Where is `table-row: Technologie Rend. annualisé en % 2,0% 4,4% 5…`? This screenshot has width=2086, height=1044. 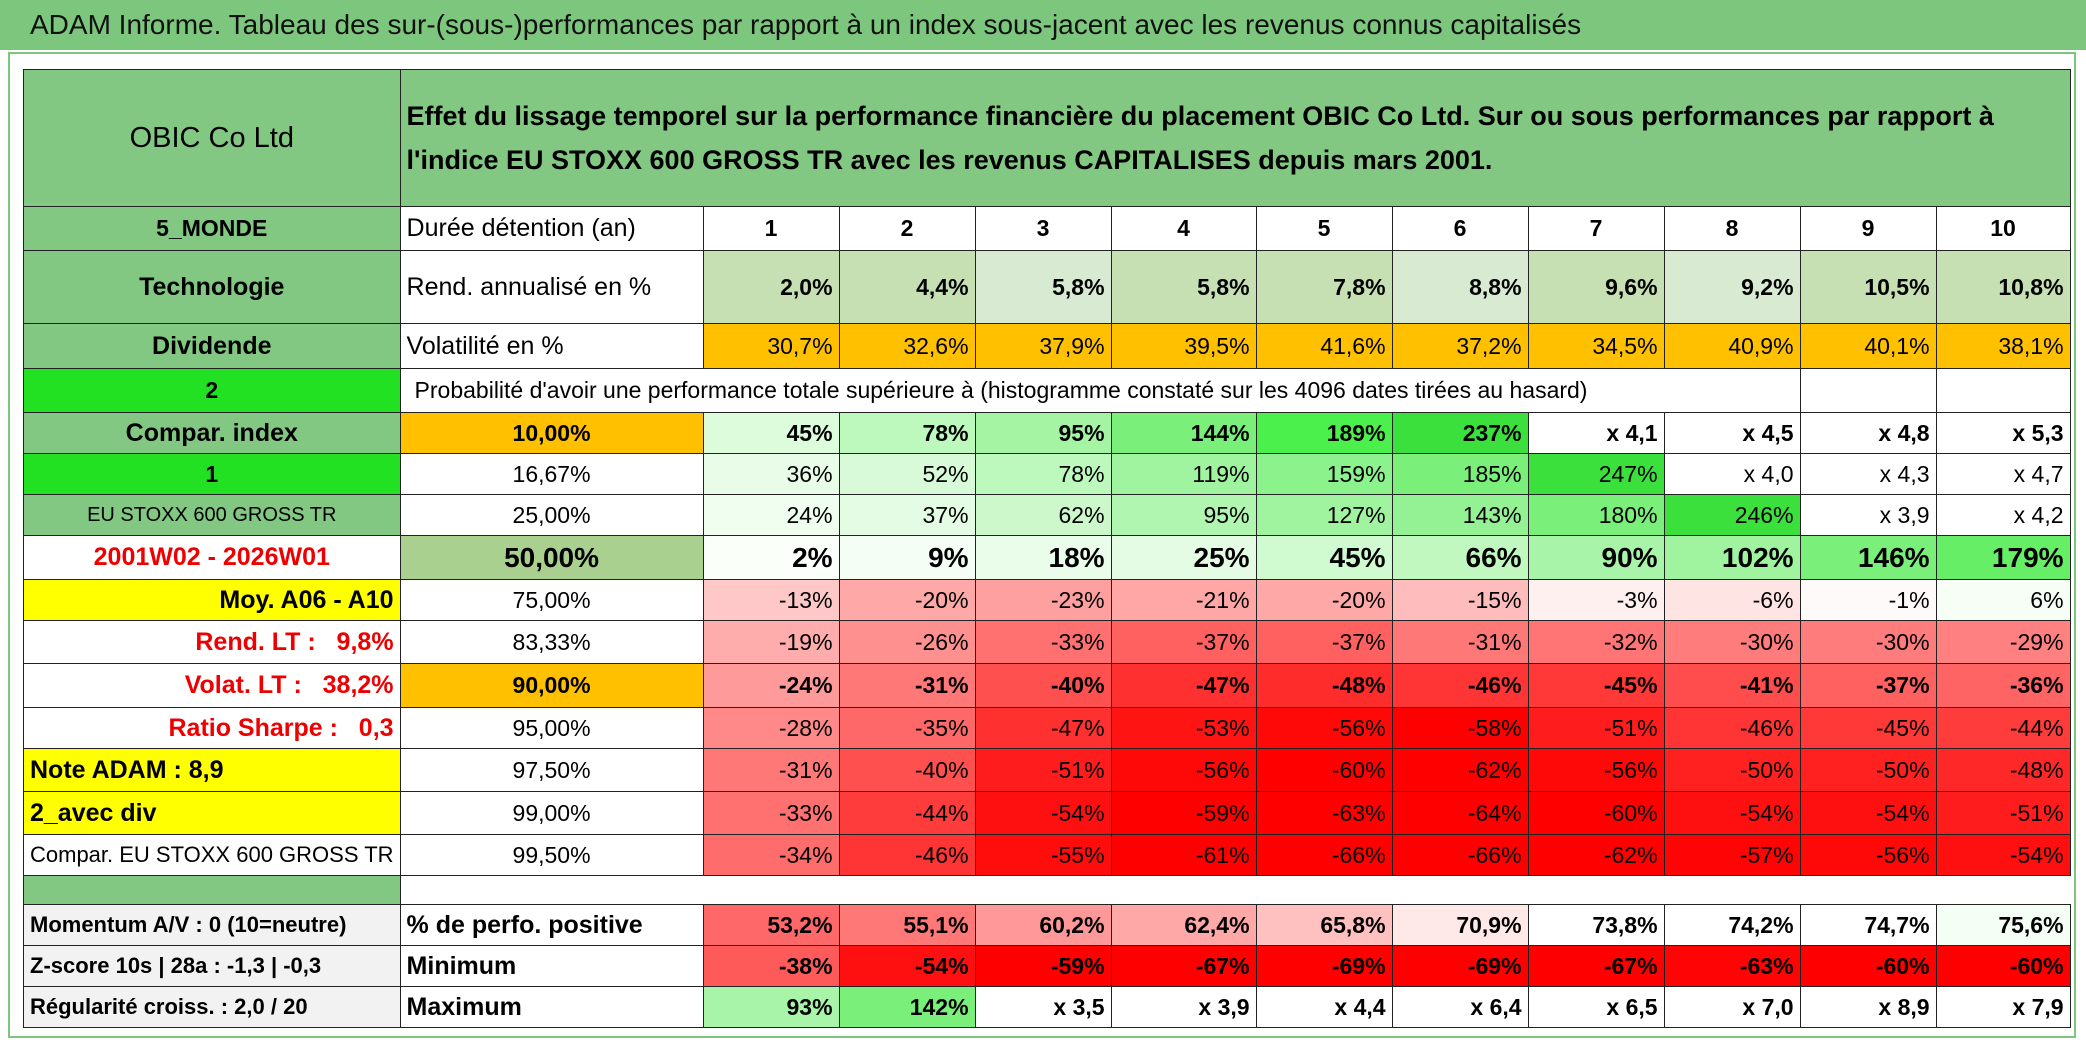
table-row: Technologie Rend. annualisé en % 2,0% 4,4% 5… is located at coordinates (1047, 287).